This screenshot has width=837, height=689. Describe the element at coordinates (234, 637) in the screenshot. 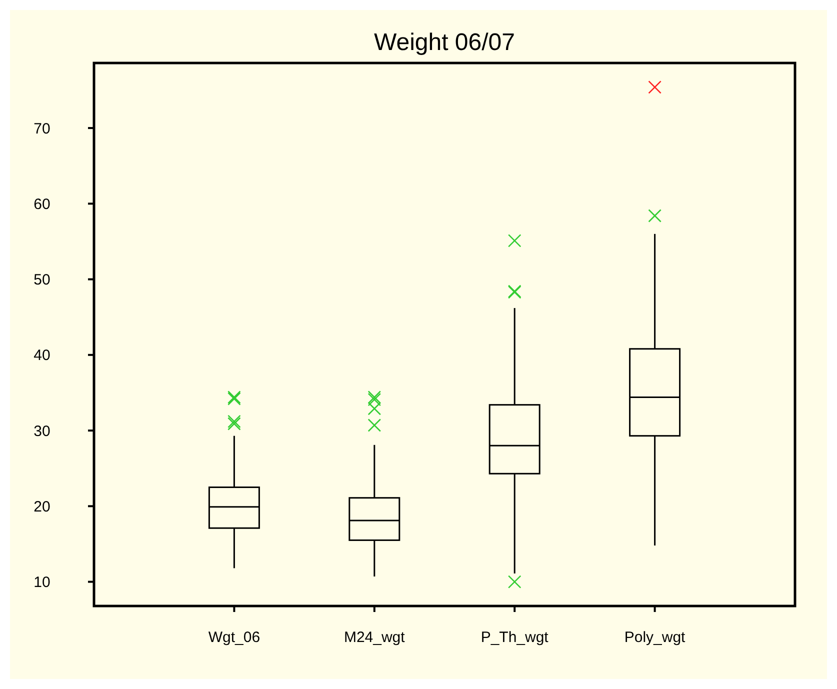

I see `x-tick-label: Wgt_06` at that location.